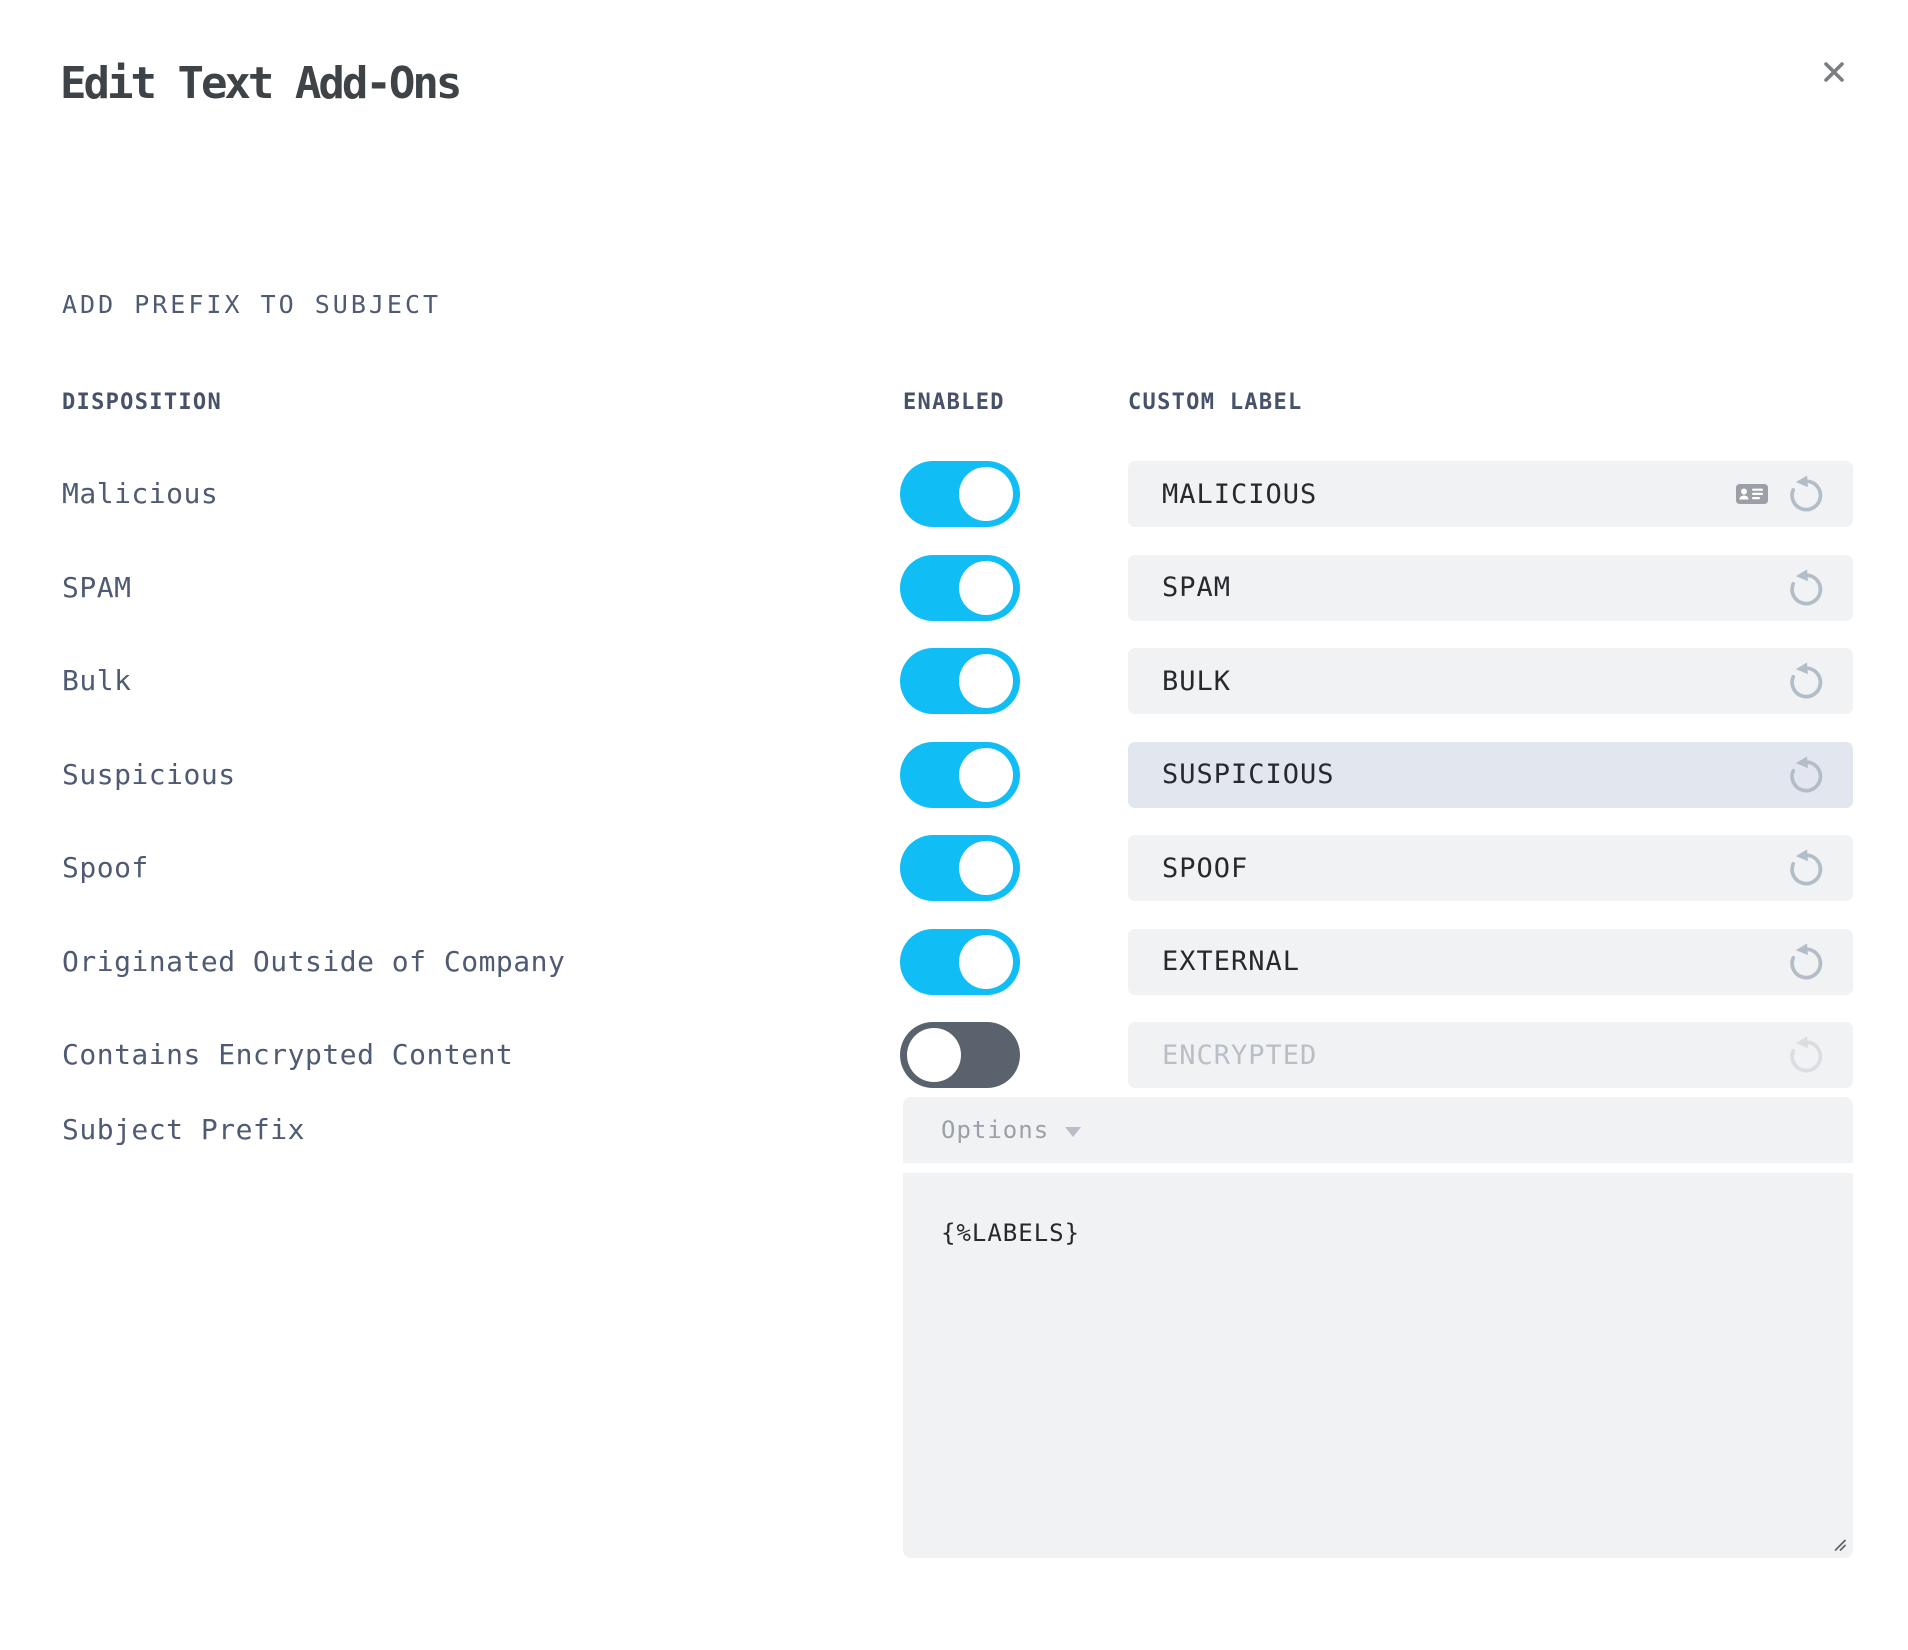  What do you see at coordinates (1197, 681) in the screenshot?
I see `custom-label-value: BULK` at bounding box center [1197, 681].